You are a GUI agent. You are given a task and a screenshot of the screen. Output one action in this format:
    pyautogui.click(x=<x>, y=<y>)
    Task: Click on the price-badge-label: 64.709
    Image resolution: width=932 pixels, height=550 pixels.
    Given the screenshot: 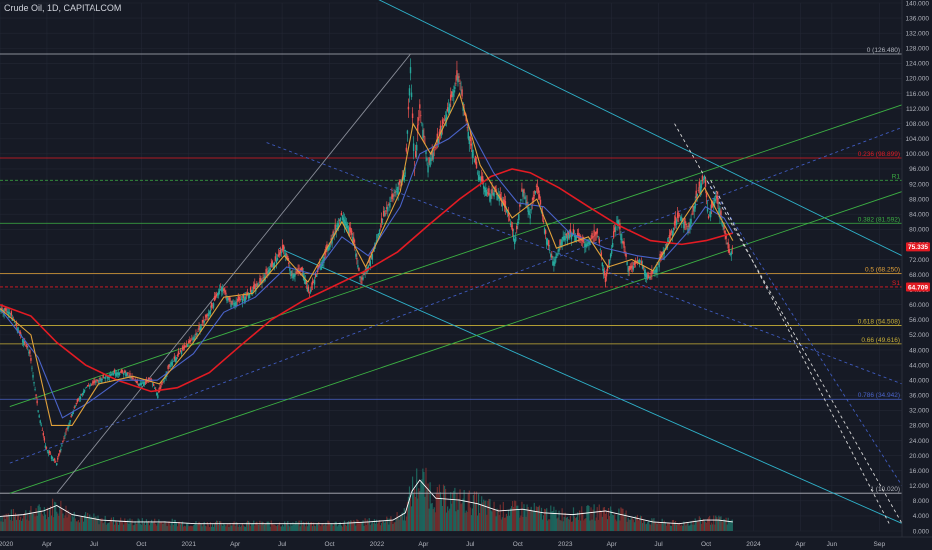 What is the action you would take?
    pyautogui.click(x=918, y=287)
    